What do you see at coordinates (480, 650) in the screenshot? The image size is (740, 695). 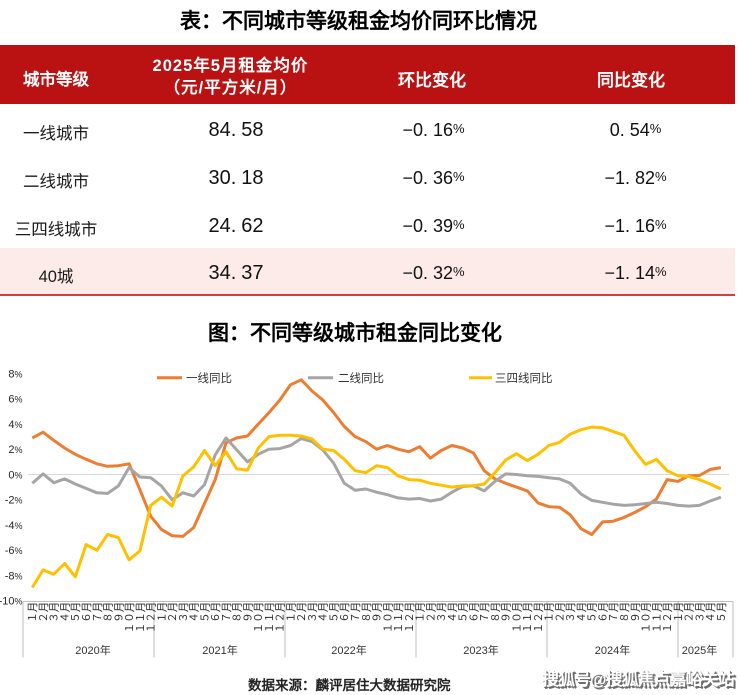 I see `svg-text: 2023年` at bounding box center [480, 650].